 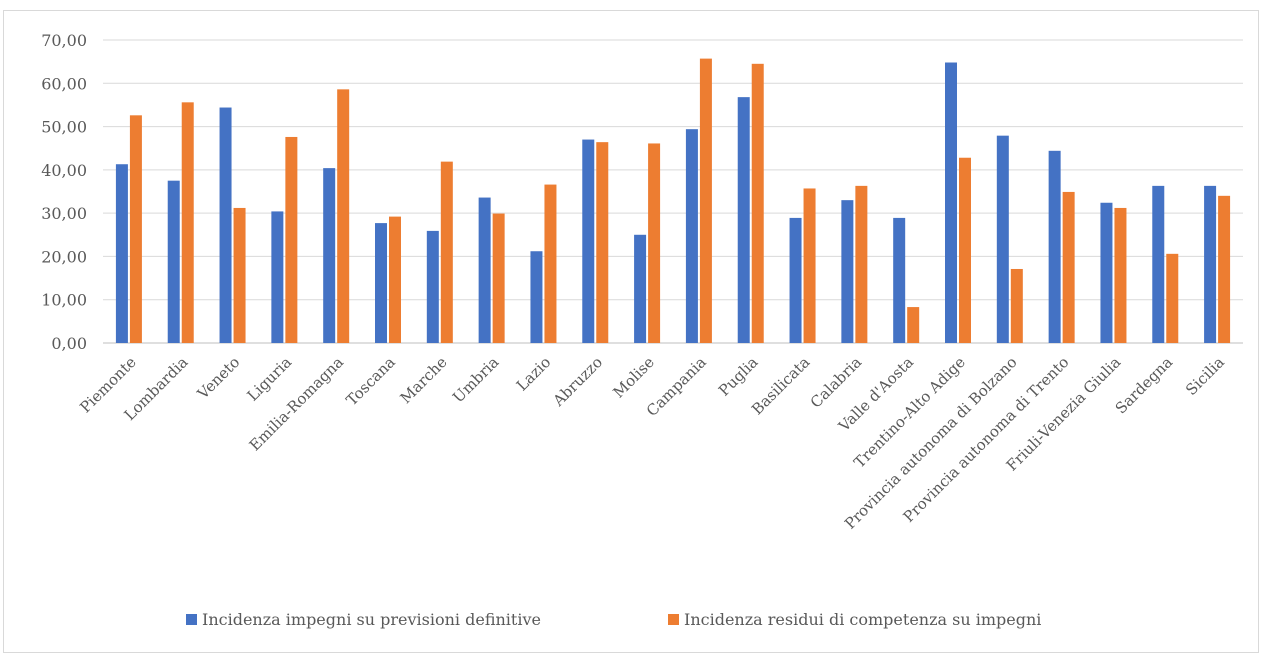 What do you see at coordinates (64, 170) in the screenshot?
I see `y-tick-label: 40,00` at bounding box center [64, 170].